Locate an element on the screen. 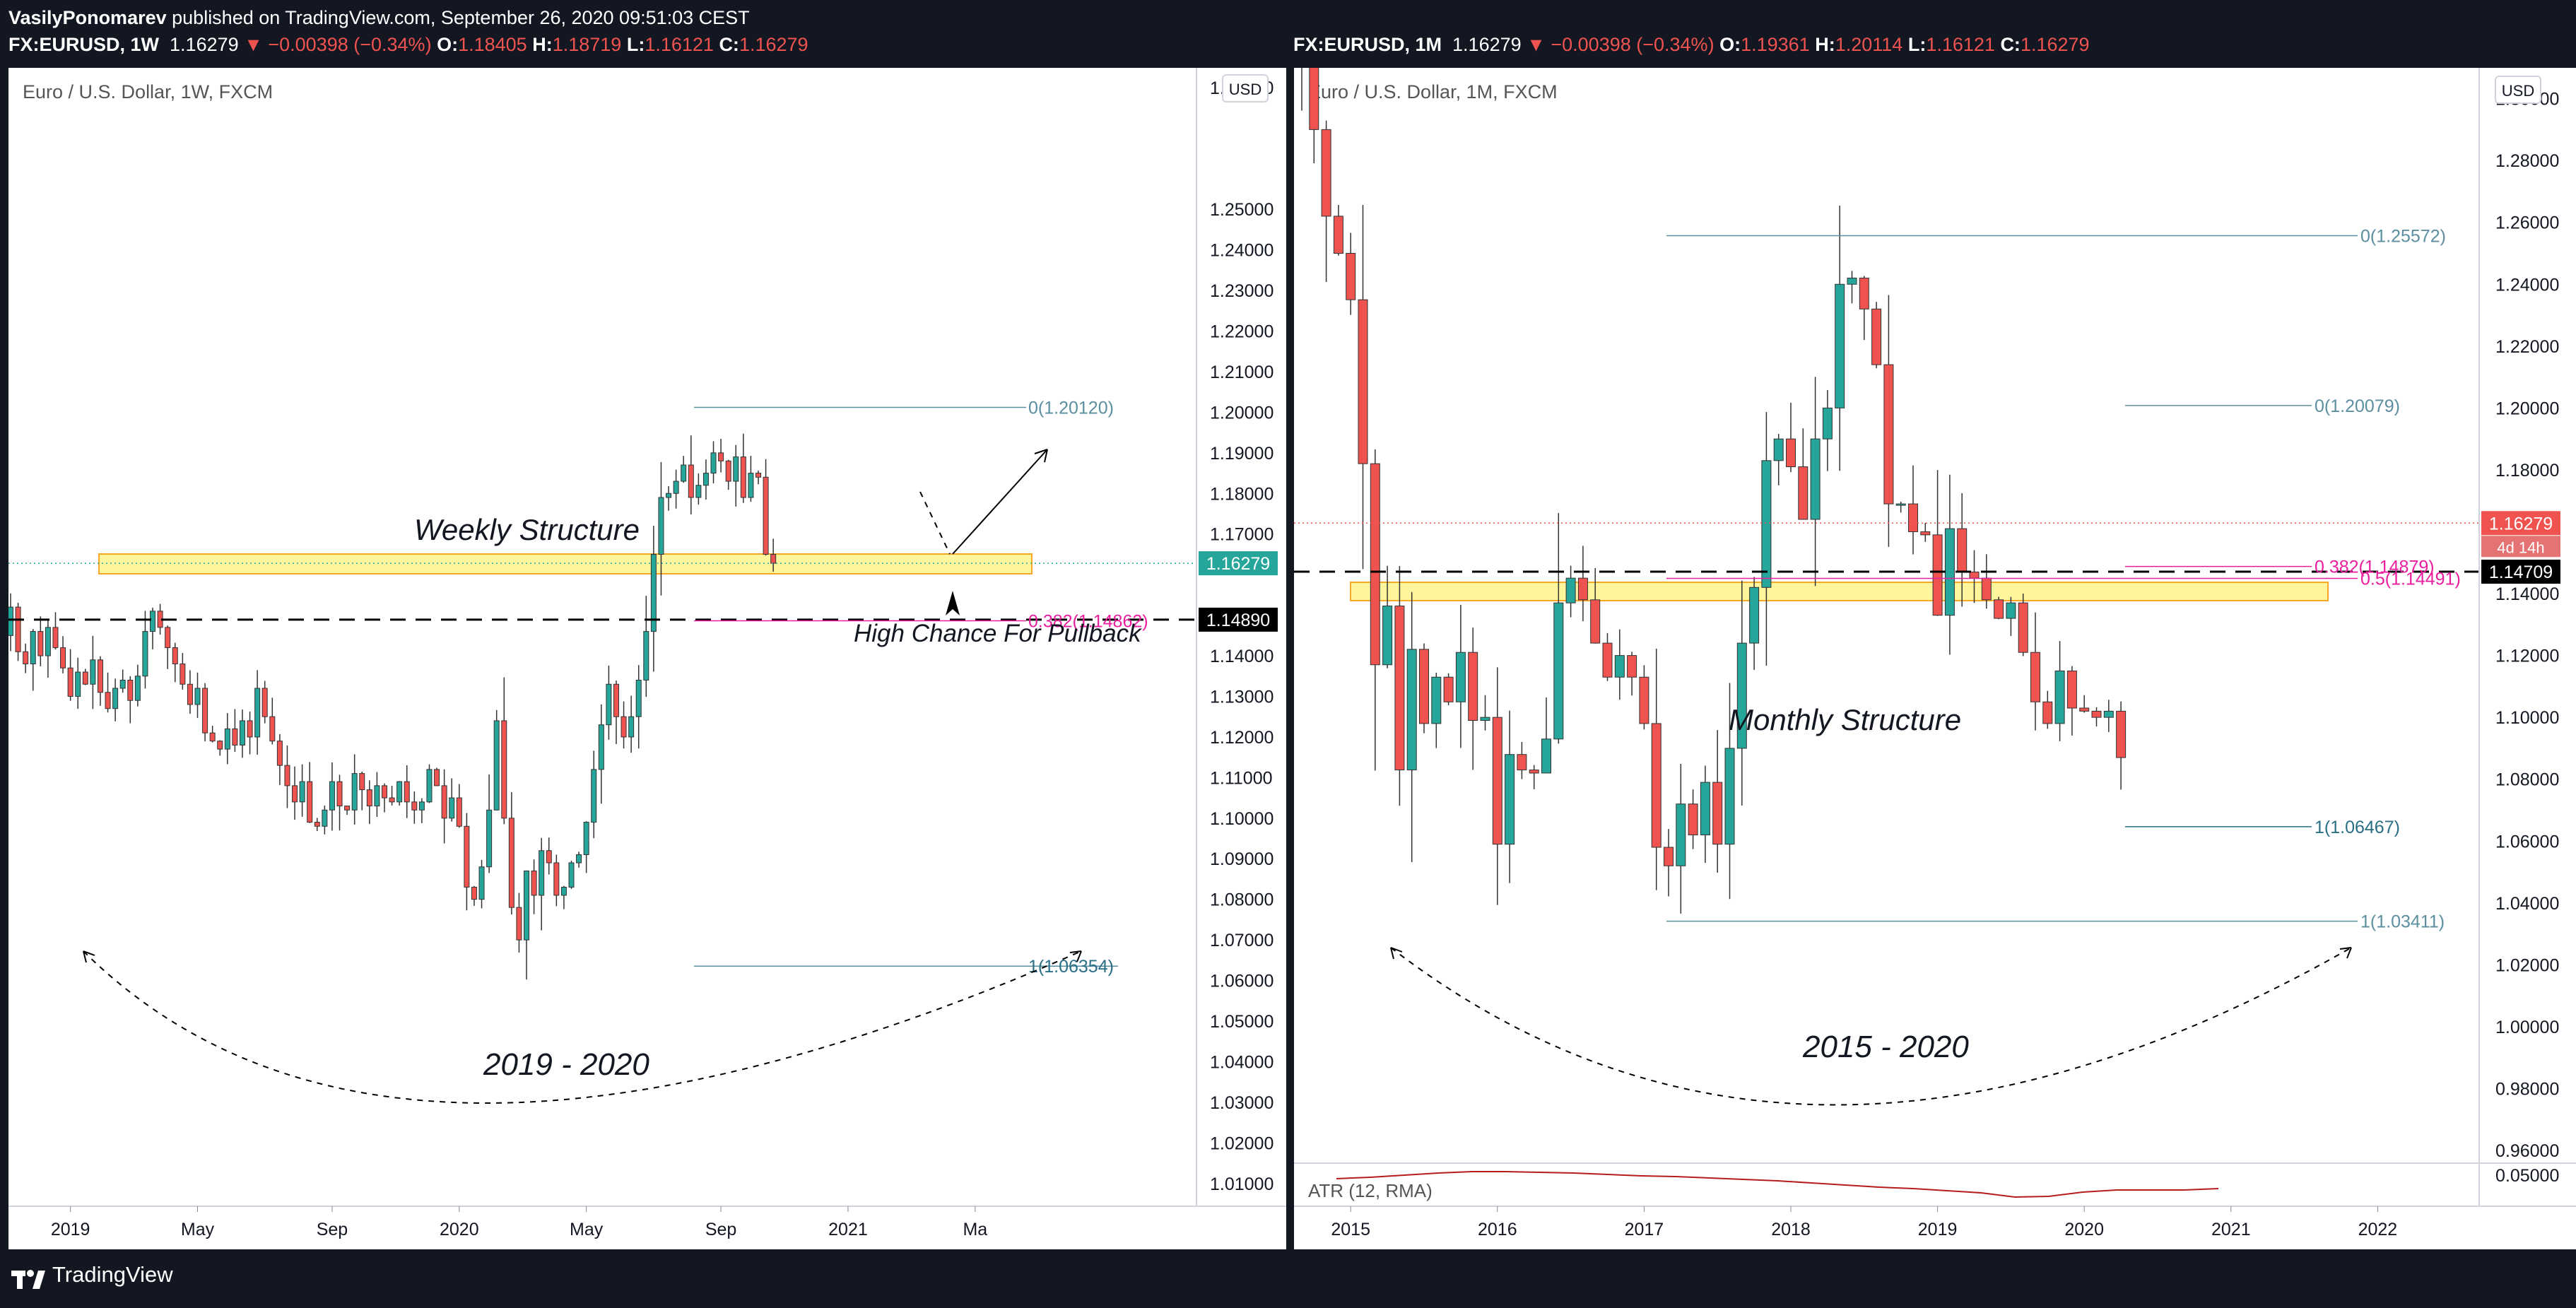 This screenshot has width=2576, height=1308. time-tick-label: 2021 is located at coordinates (2231, 1229).